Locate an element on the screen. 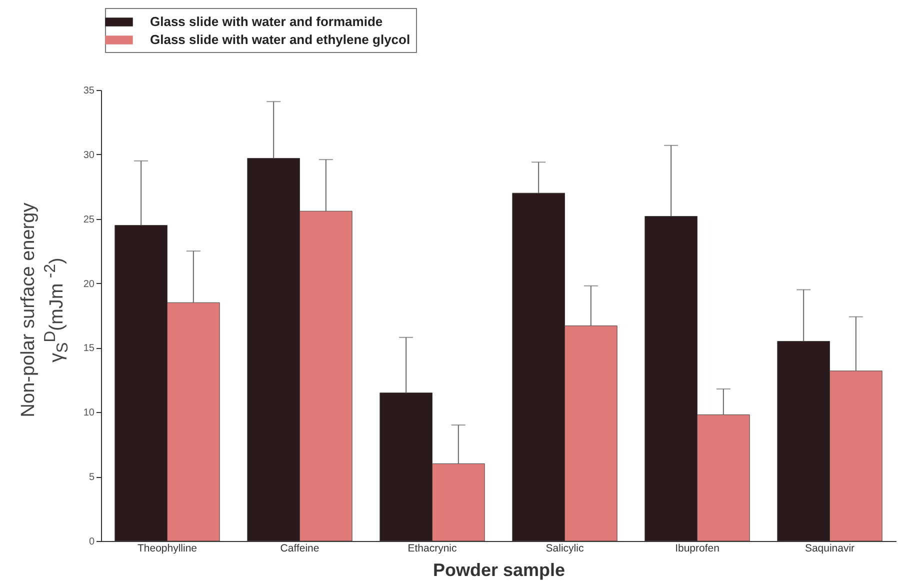 This screenshot has height=584, width=898. legend-label: Glass slide with water and ethylene glycol is located at coordinates (280, 39).